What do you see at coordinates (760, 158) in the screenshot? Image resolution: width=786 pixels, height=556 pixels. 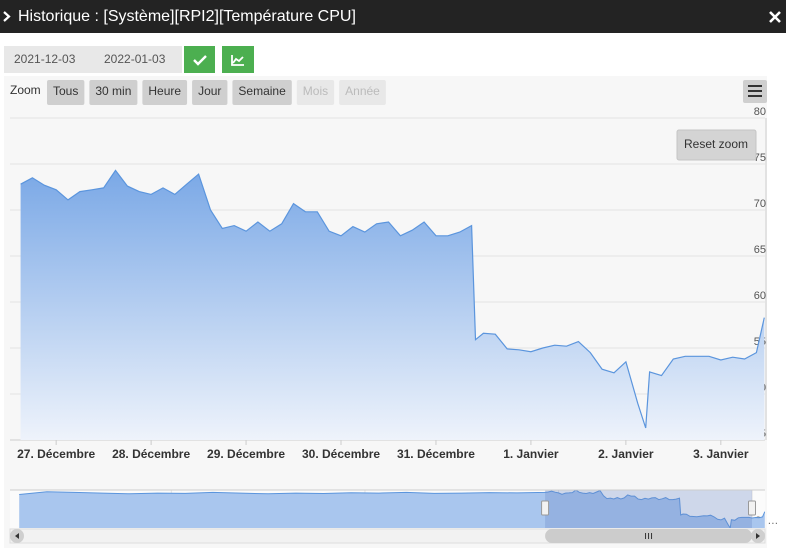 I see `y-tick-label: 75` at bounding box center [760, 158].